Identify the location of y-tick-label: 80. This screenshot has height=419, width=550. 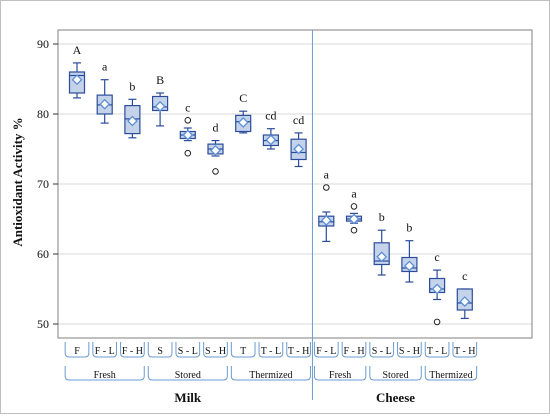
(43, 114).